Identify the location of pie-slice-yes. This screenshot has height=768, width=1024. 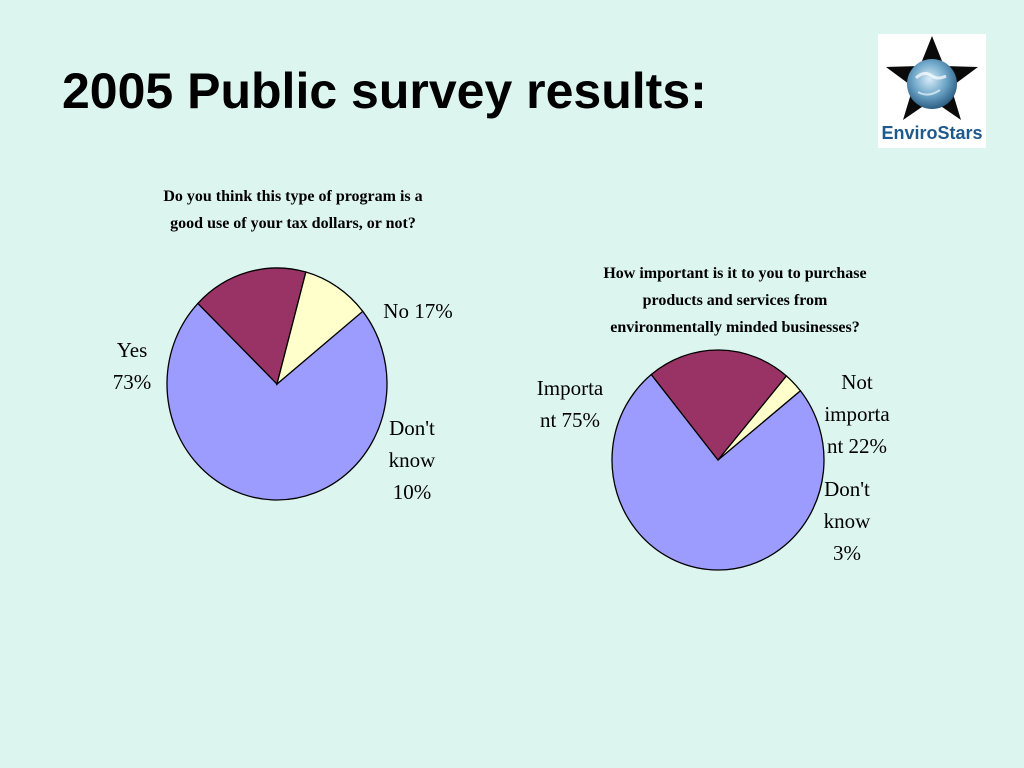
(277, 401).